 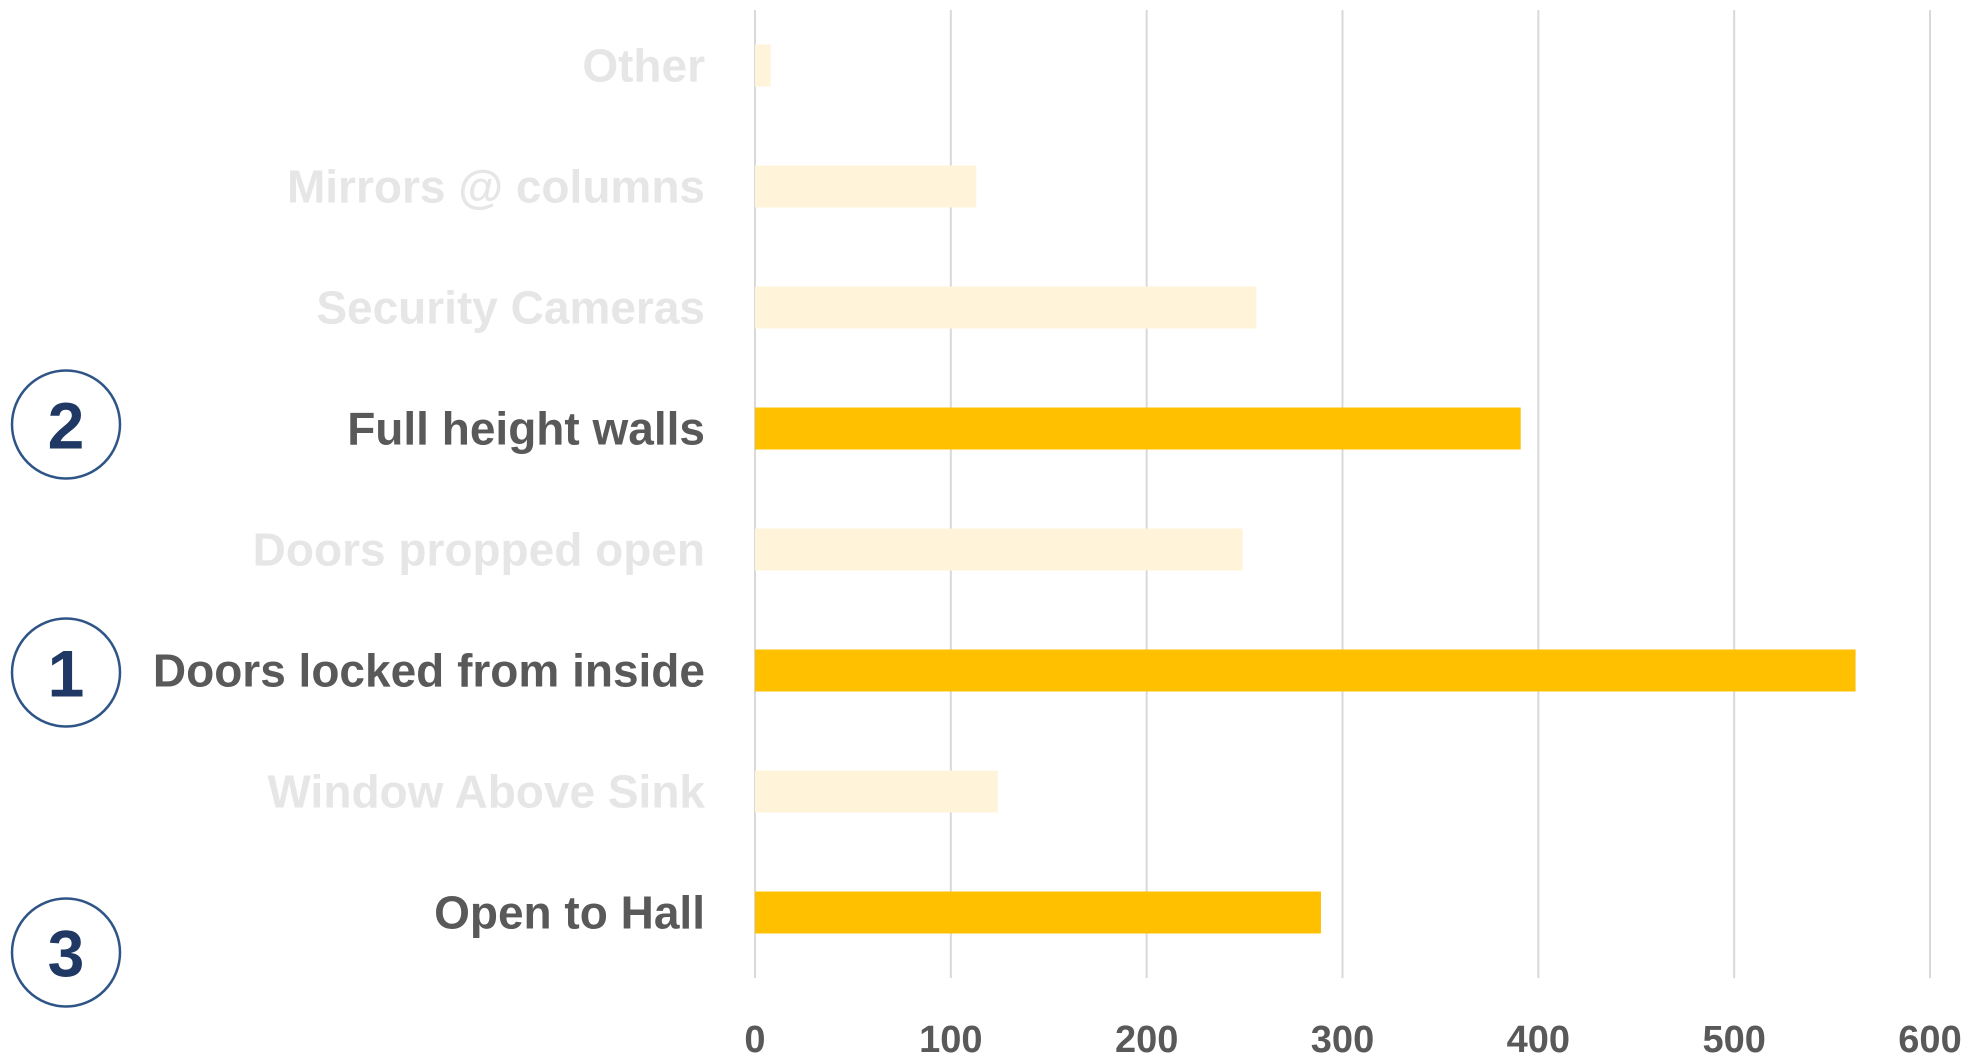 I want to click on category-label: Doors locked from inside, so click(x=429, y=671).